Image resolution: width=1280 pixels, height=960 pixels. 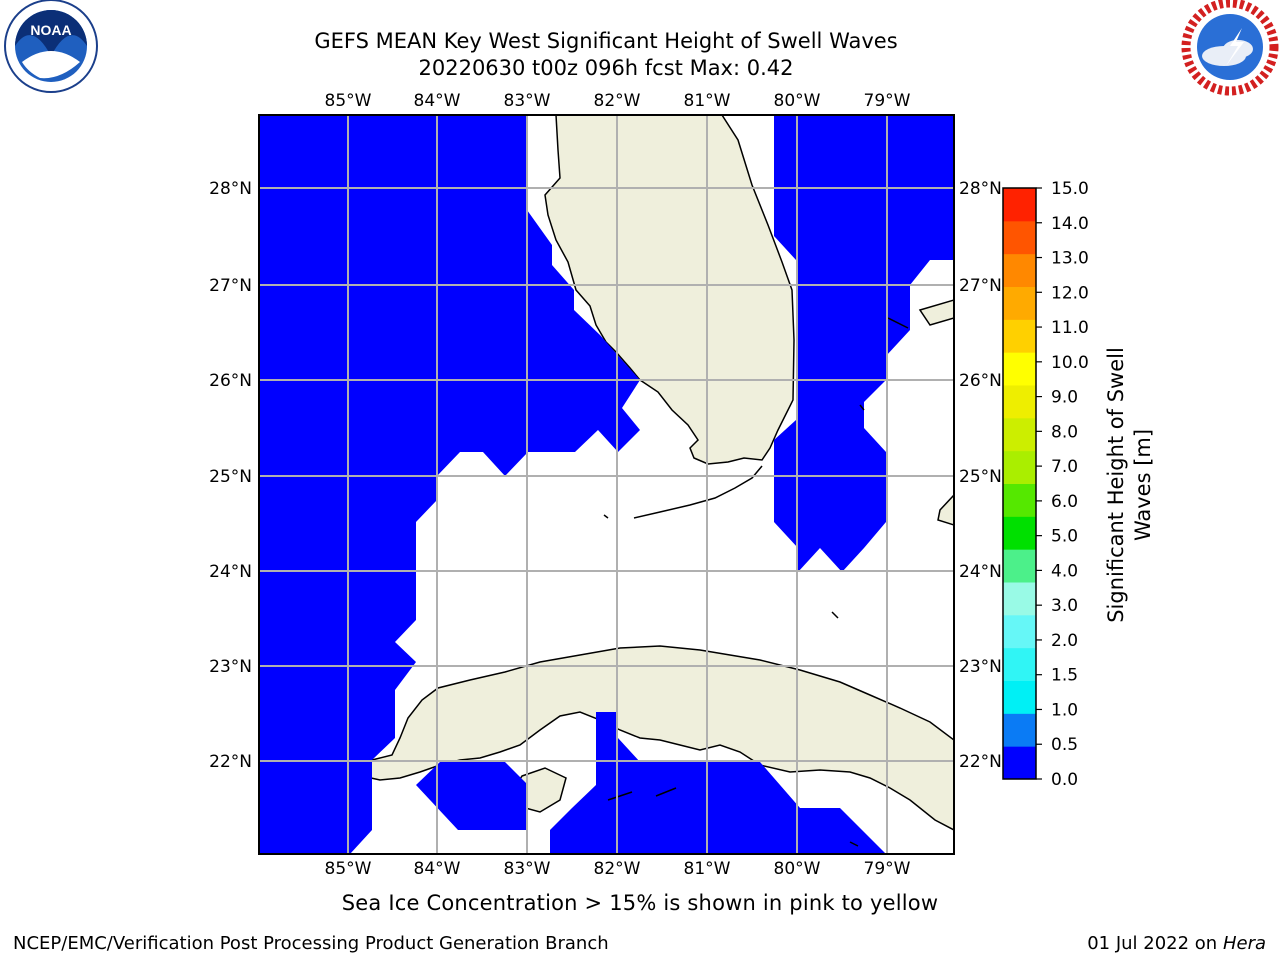 I want to click on colorbar-tick-label: 1.0, so click(x=1064, y=710).